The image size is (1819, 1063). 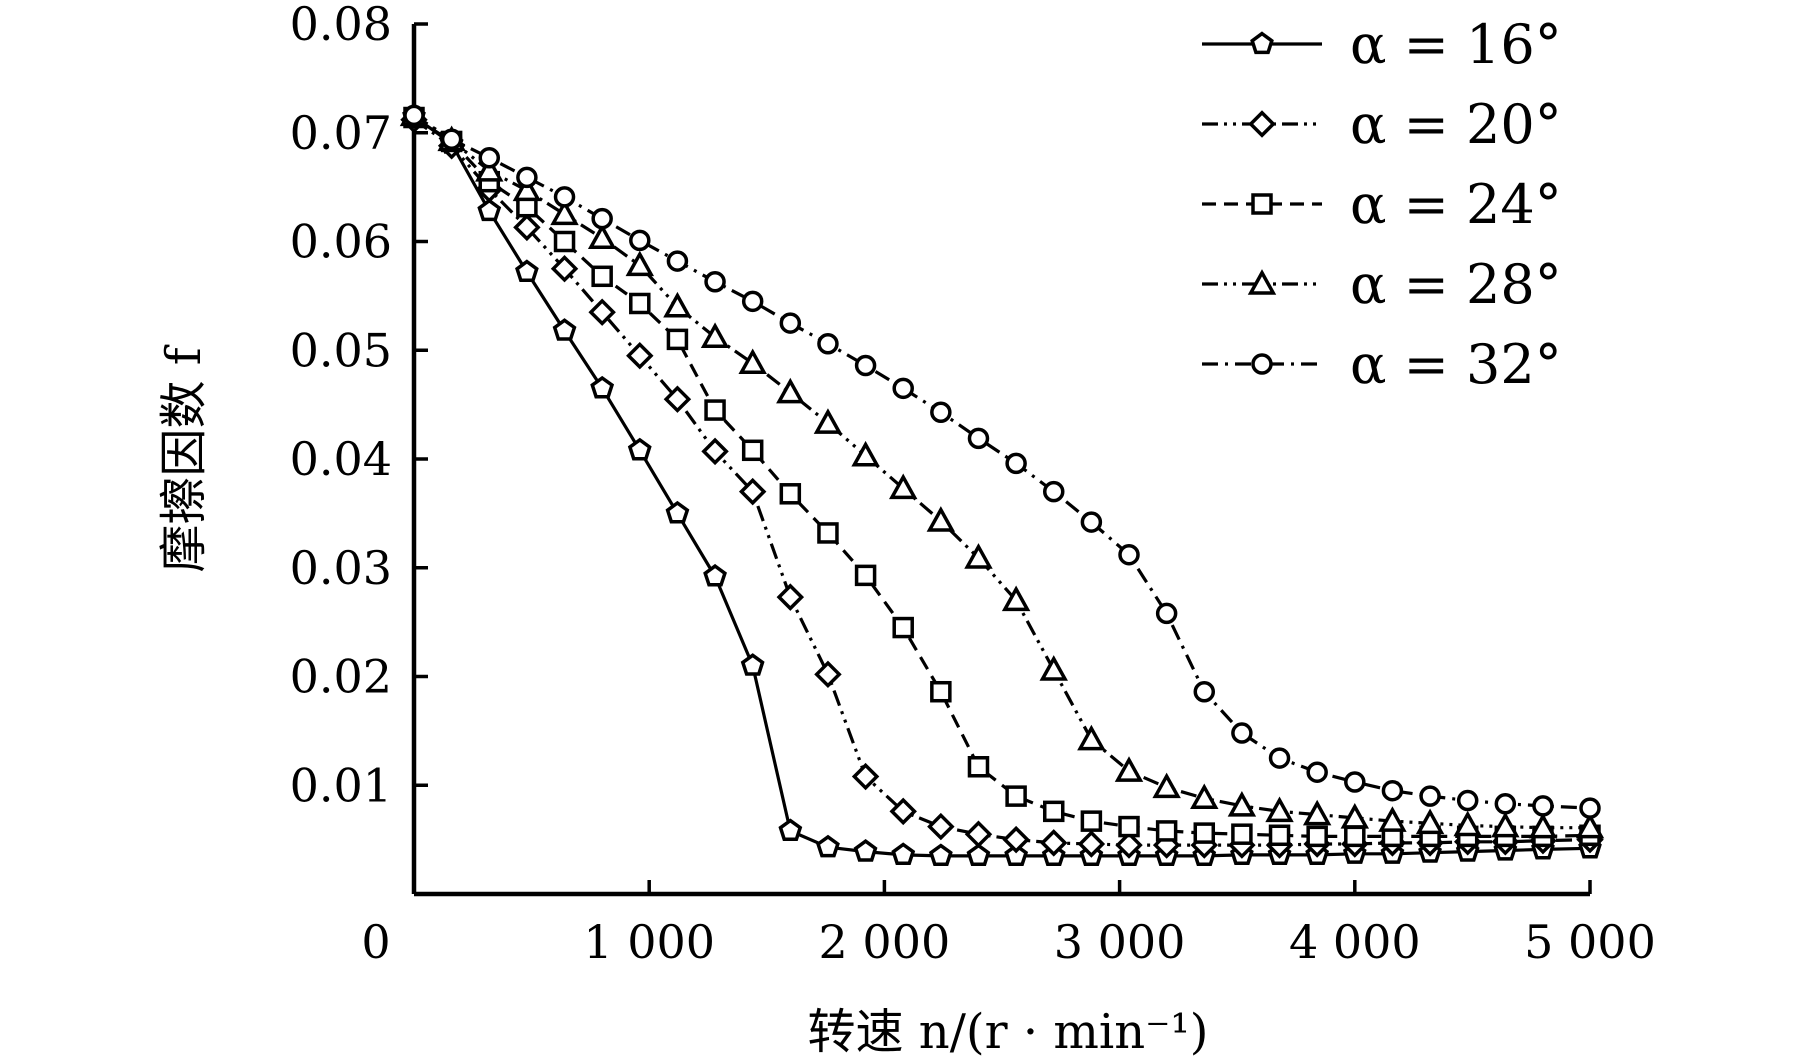 I want to click on legend-marker-diamond, so click(x=1262, y=124).